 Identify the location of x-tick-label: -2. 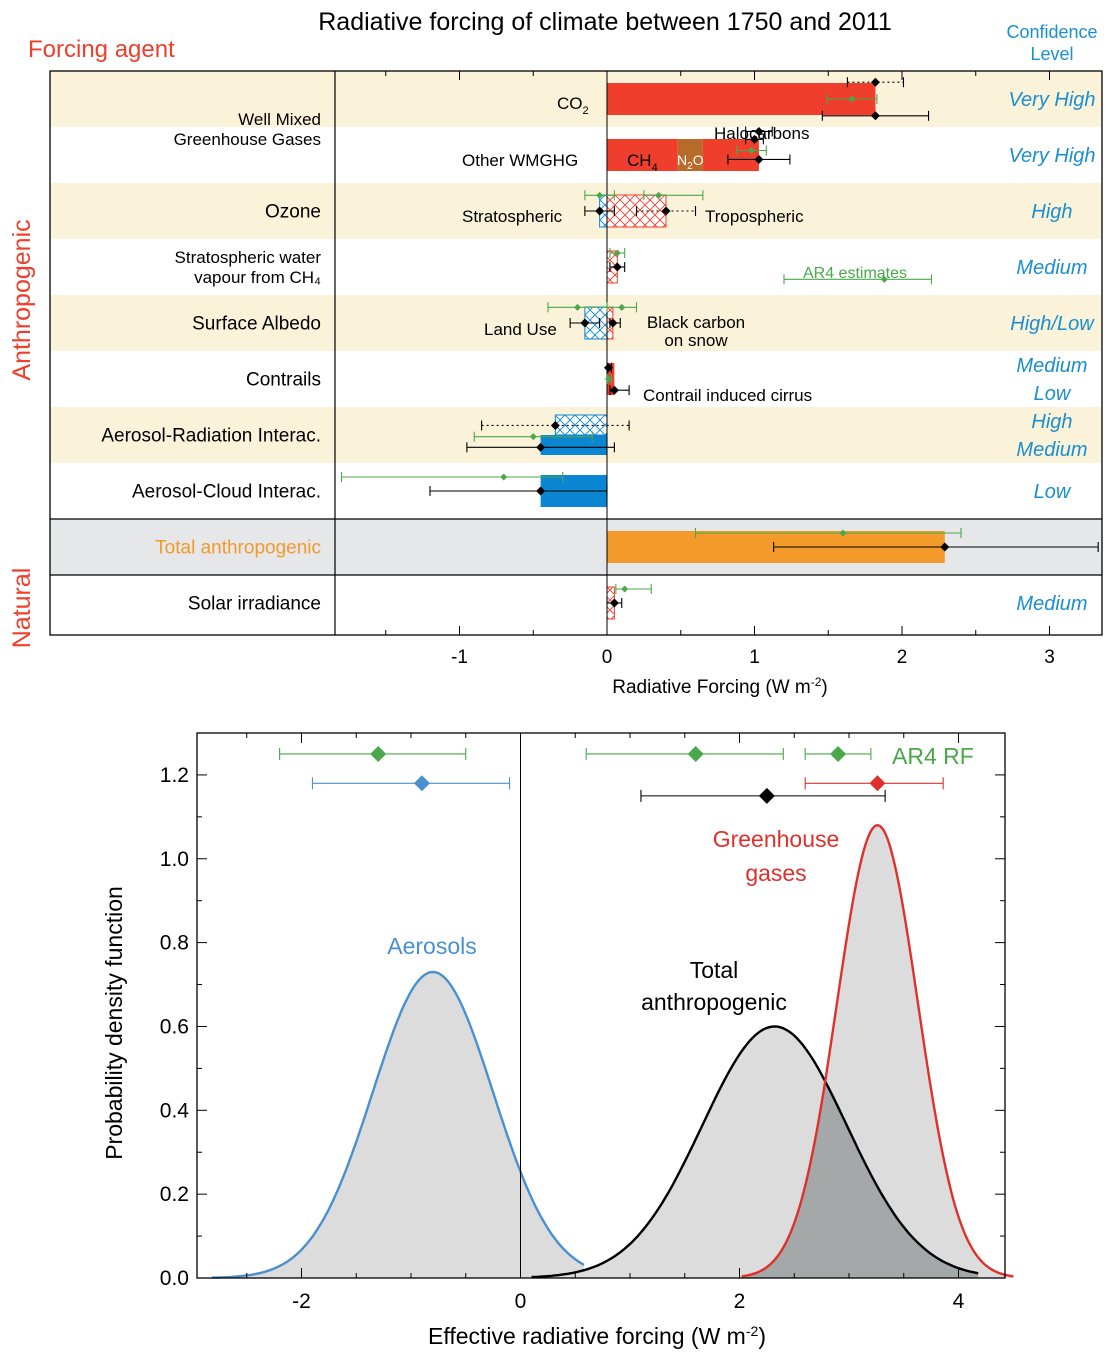
(301, 1301).